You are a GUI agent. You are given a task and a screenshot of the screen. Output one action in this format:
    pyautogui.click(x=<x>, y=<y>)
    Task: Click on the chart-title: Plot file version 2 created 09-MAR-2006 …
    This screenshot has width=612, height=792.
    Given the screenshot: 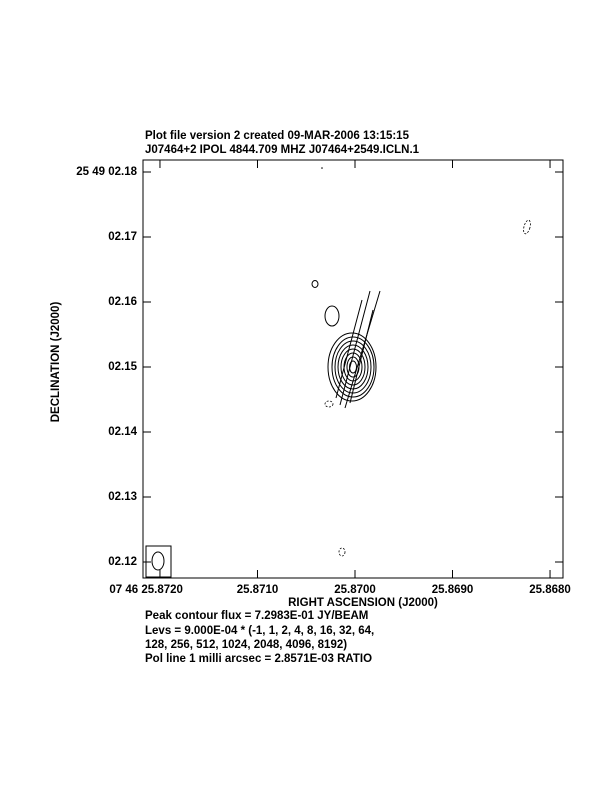 What is the action you would take?
    pyautogui.click(x=277, y=136)
    